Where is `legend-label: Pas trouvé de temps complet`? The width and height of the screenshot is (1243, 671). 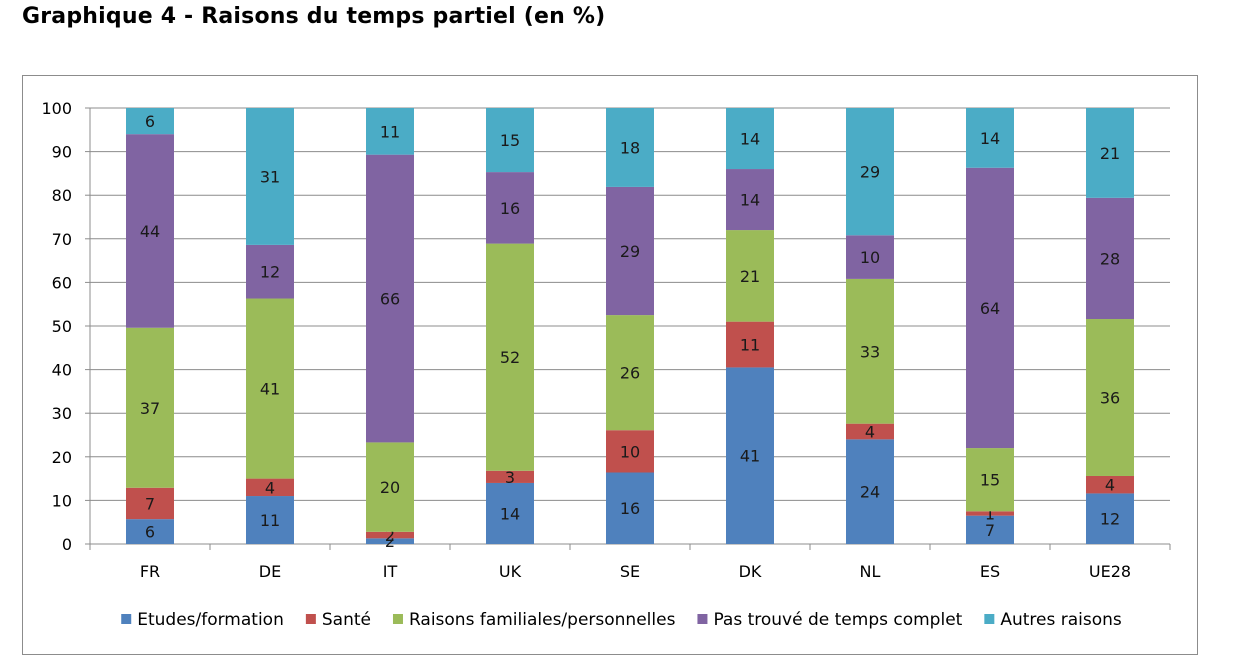 legend-label: Pas trouvé de temps complet is located at coordinates (837, 620).